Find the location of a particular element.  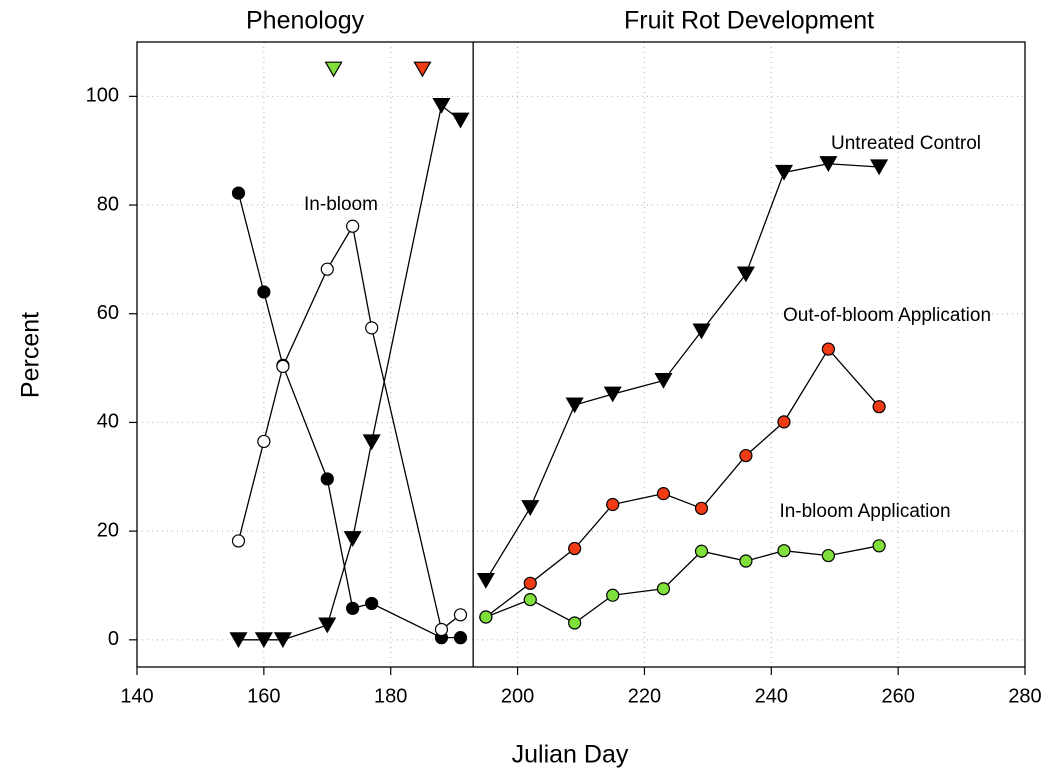

x-tick-label: 160 is located at coordinates (263, 696).